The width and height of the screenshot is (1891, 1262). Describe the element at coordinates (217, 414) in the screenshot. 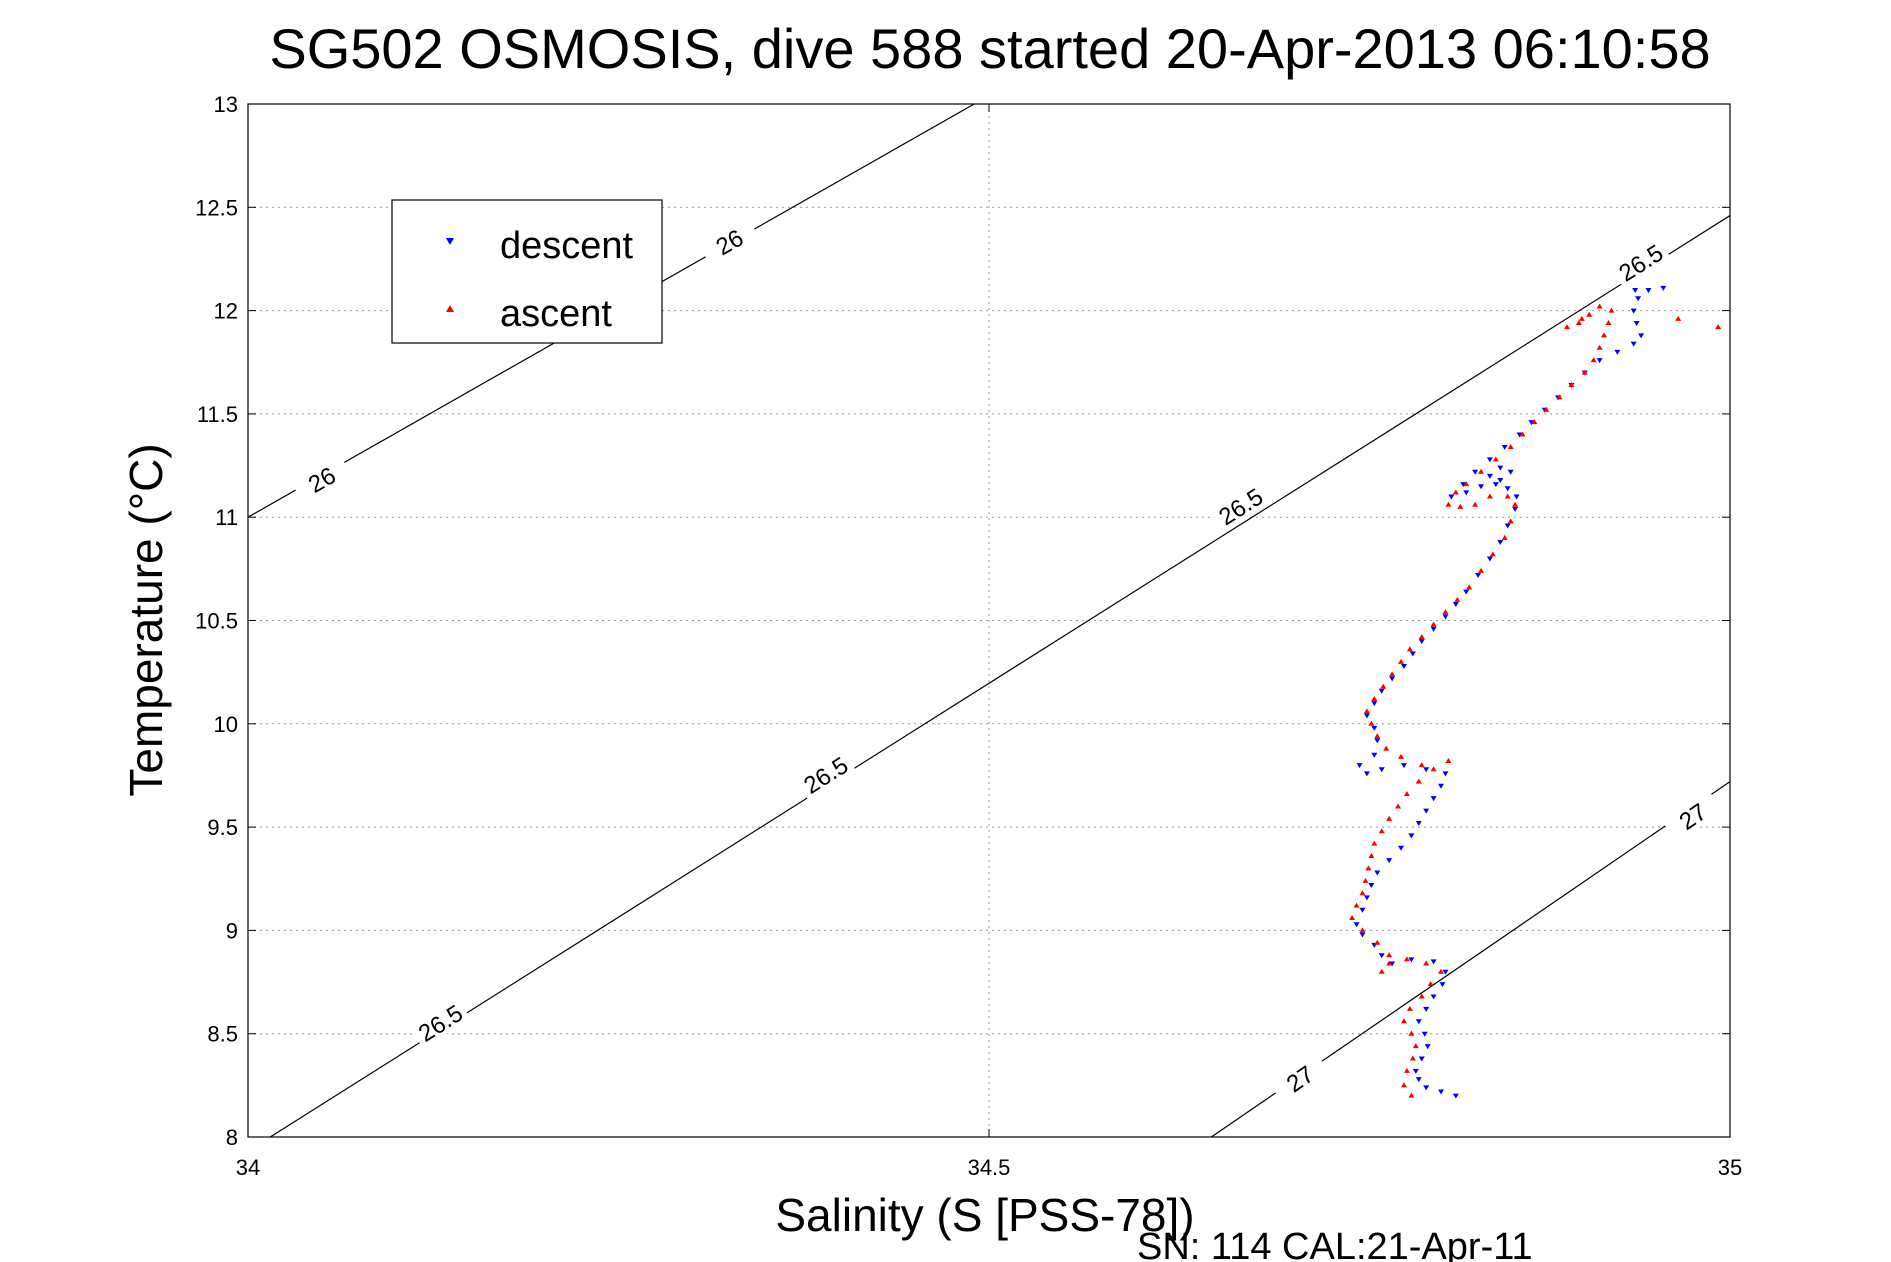

I see `y-tick-label: 11.5` at that location.